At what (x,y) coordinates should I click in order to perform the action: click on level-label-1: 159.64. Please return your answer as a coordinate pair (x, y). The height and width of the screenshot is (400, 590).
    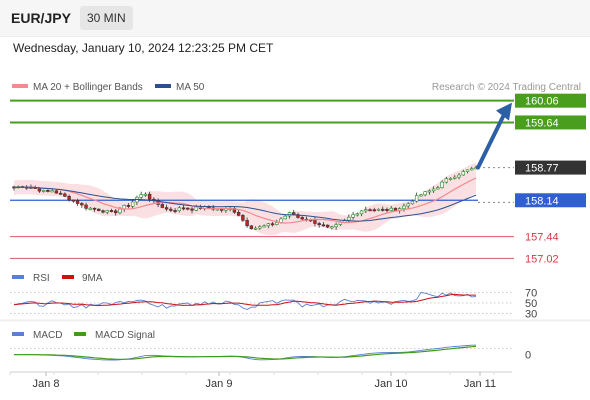
    Looking at the image, I should click on (542, 123).